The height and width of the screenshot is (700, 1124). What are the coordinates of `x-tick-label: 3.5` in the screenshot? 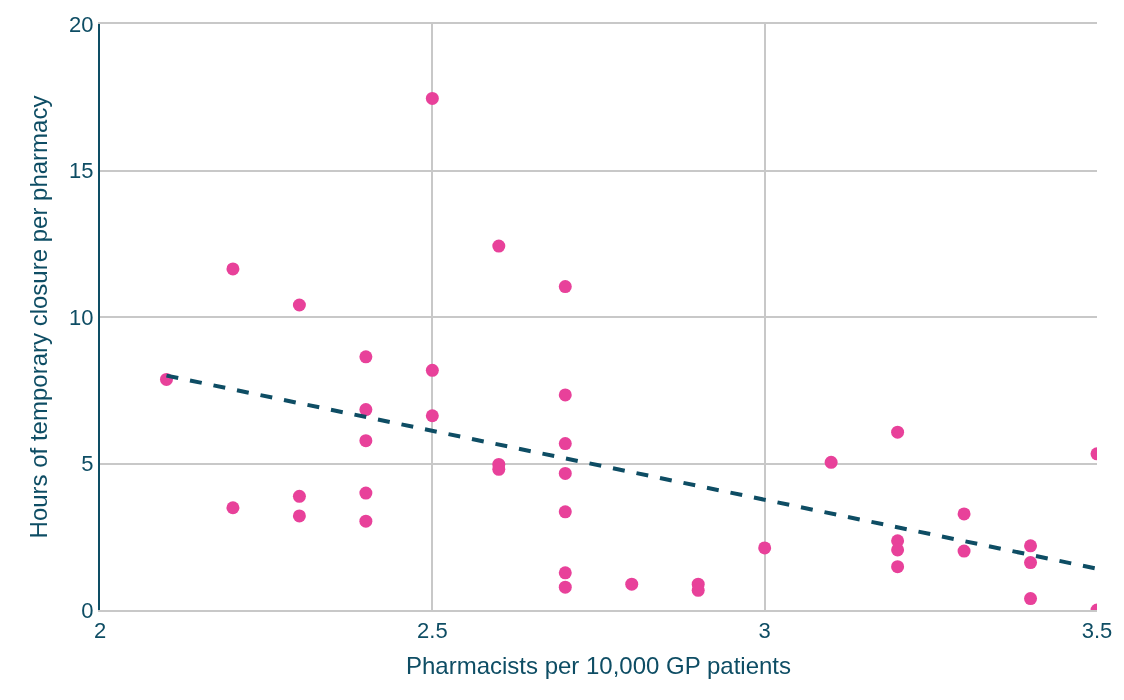 It's located at (1097, 631).